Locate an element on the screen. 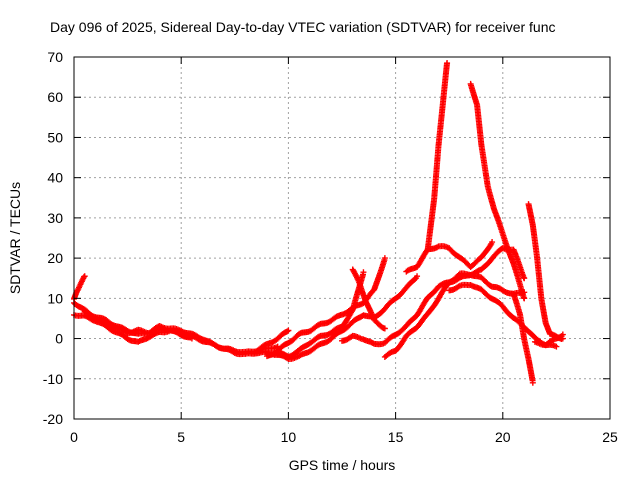 This screenshot has height=480, width=640. y-tick-label: 30 is located at coordinates (55, 218).